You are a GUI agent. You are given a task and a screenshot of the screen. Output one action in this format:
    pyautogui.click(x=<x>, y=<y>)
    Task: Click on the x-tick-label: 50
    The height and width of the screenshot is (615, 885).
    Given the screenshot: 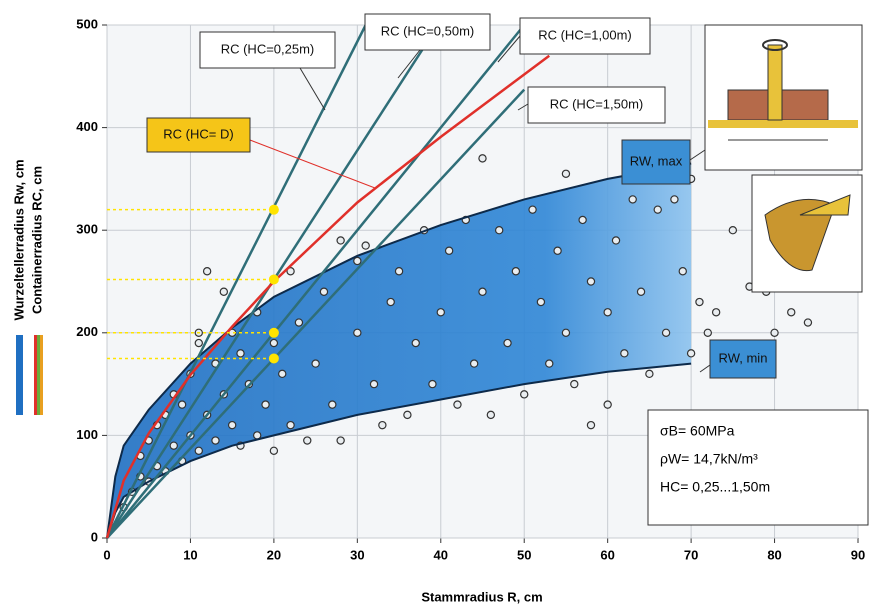 What is the action you would take?
    pyautogui.click(x=524, y=554)
    